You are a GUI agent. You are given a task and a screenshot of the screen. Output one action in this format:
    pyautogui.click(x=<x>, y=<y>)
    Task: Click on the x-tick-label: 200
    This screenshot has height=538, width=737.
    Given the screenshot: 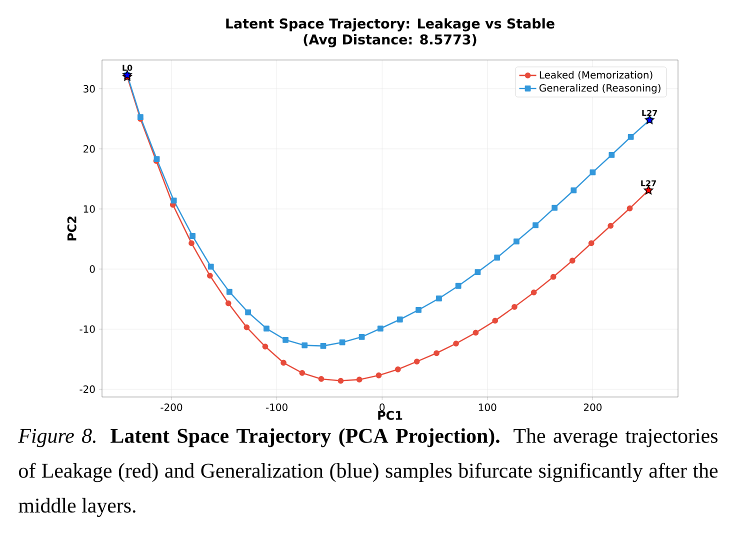 What is the action you would take?
    pyautogui.click(x=593, y=408)
    